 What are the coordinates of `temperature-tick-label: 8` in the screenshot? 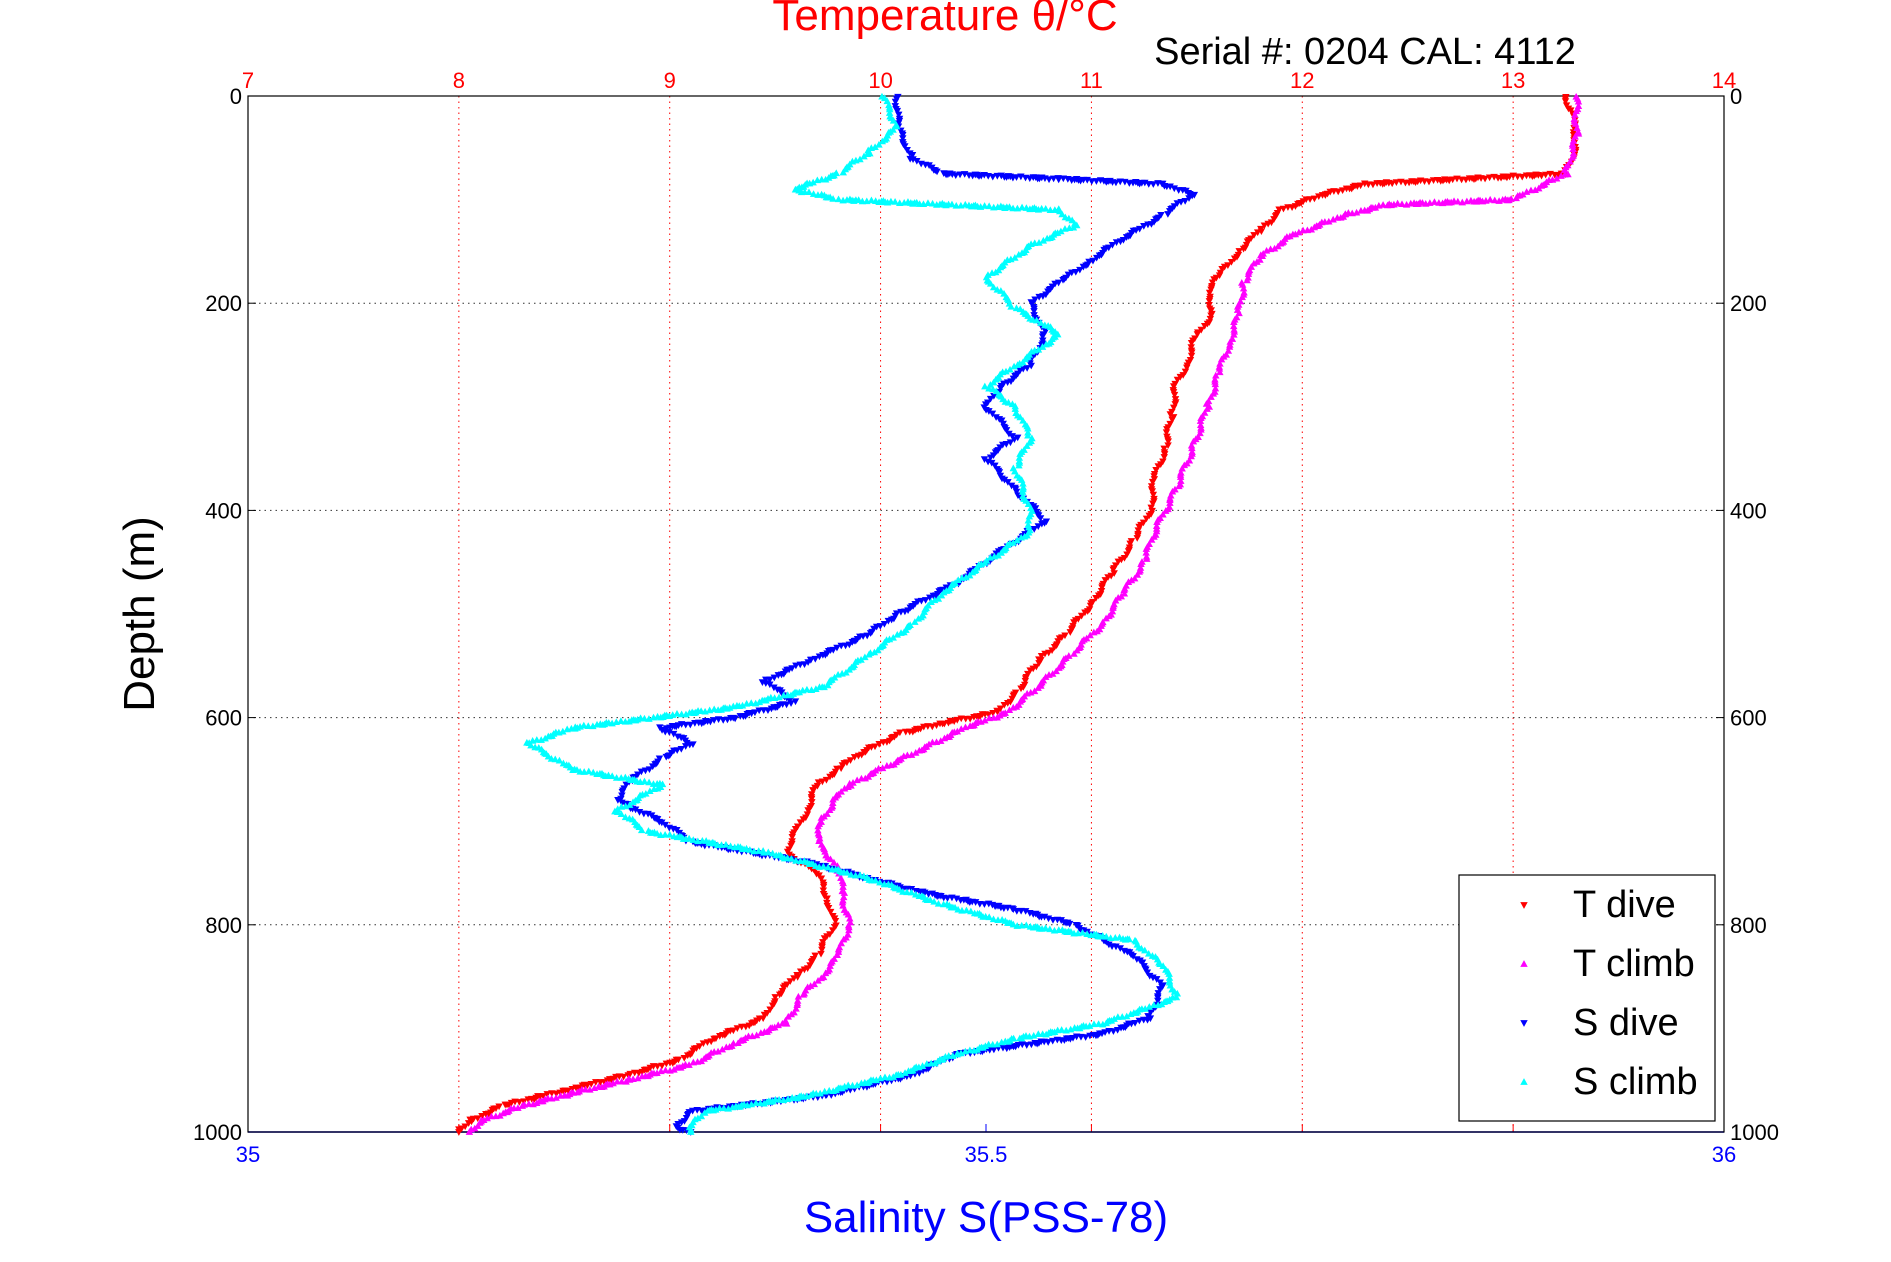 It's located at (459, 80).